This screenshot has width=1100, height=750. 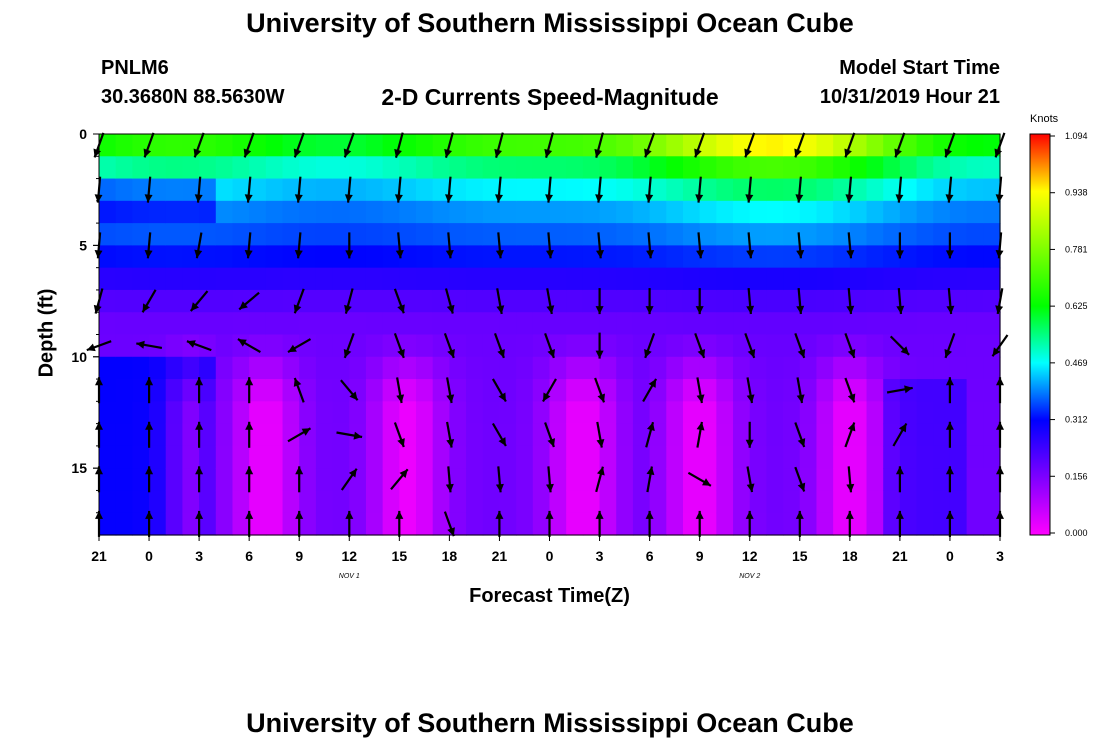 I want to click on colorbar, so click(x=1040, y=334).